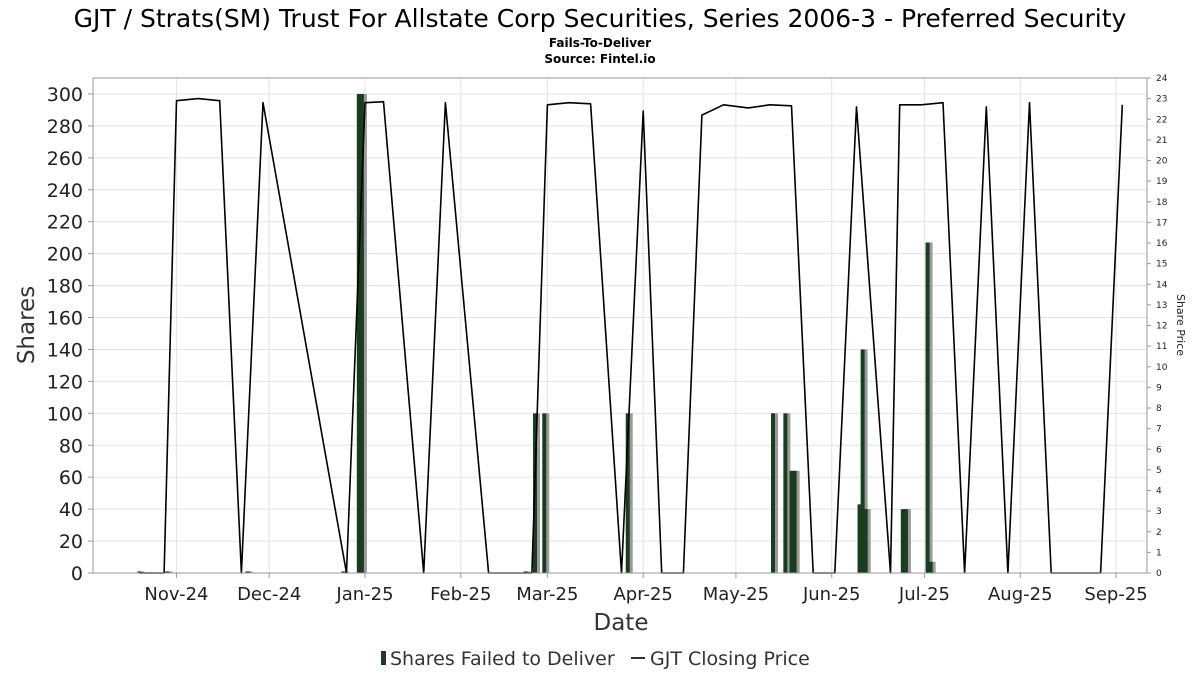  I want to click on y2-tick-label: 22, so click(1161, 120).